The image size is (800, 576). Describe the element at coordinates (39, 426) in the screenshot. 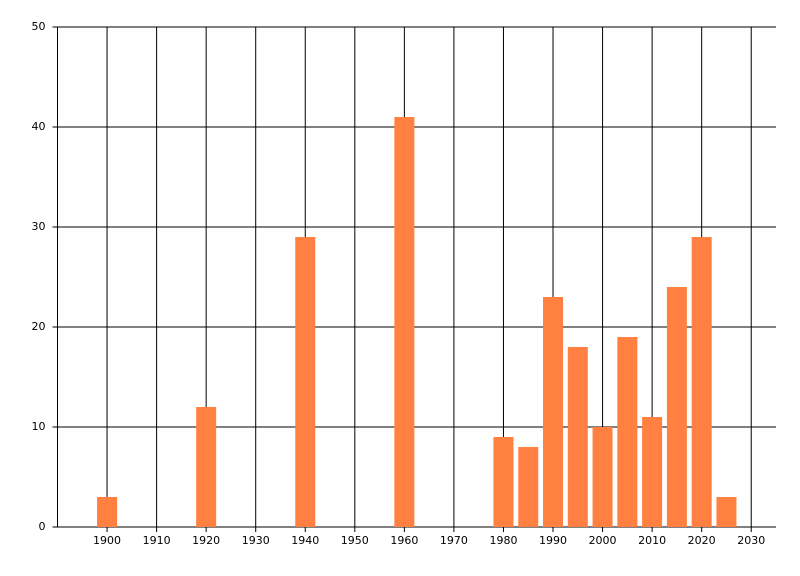

I see `y-tick-label: 10` at that location.